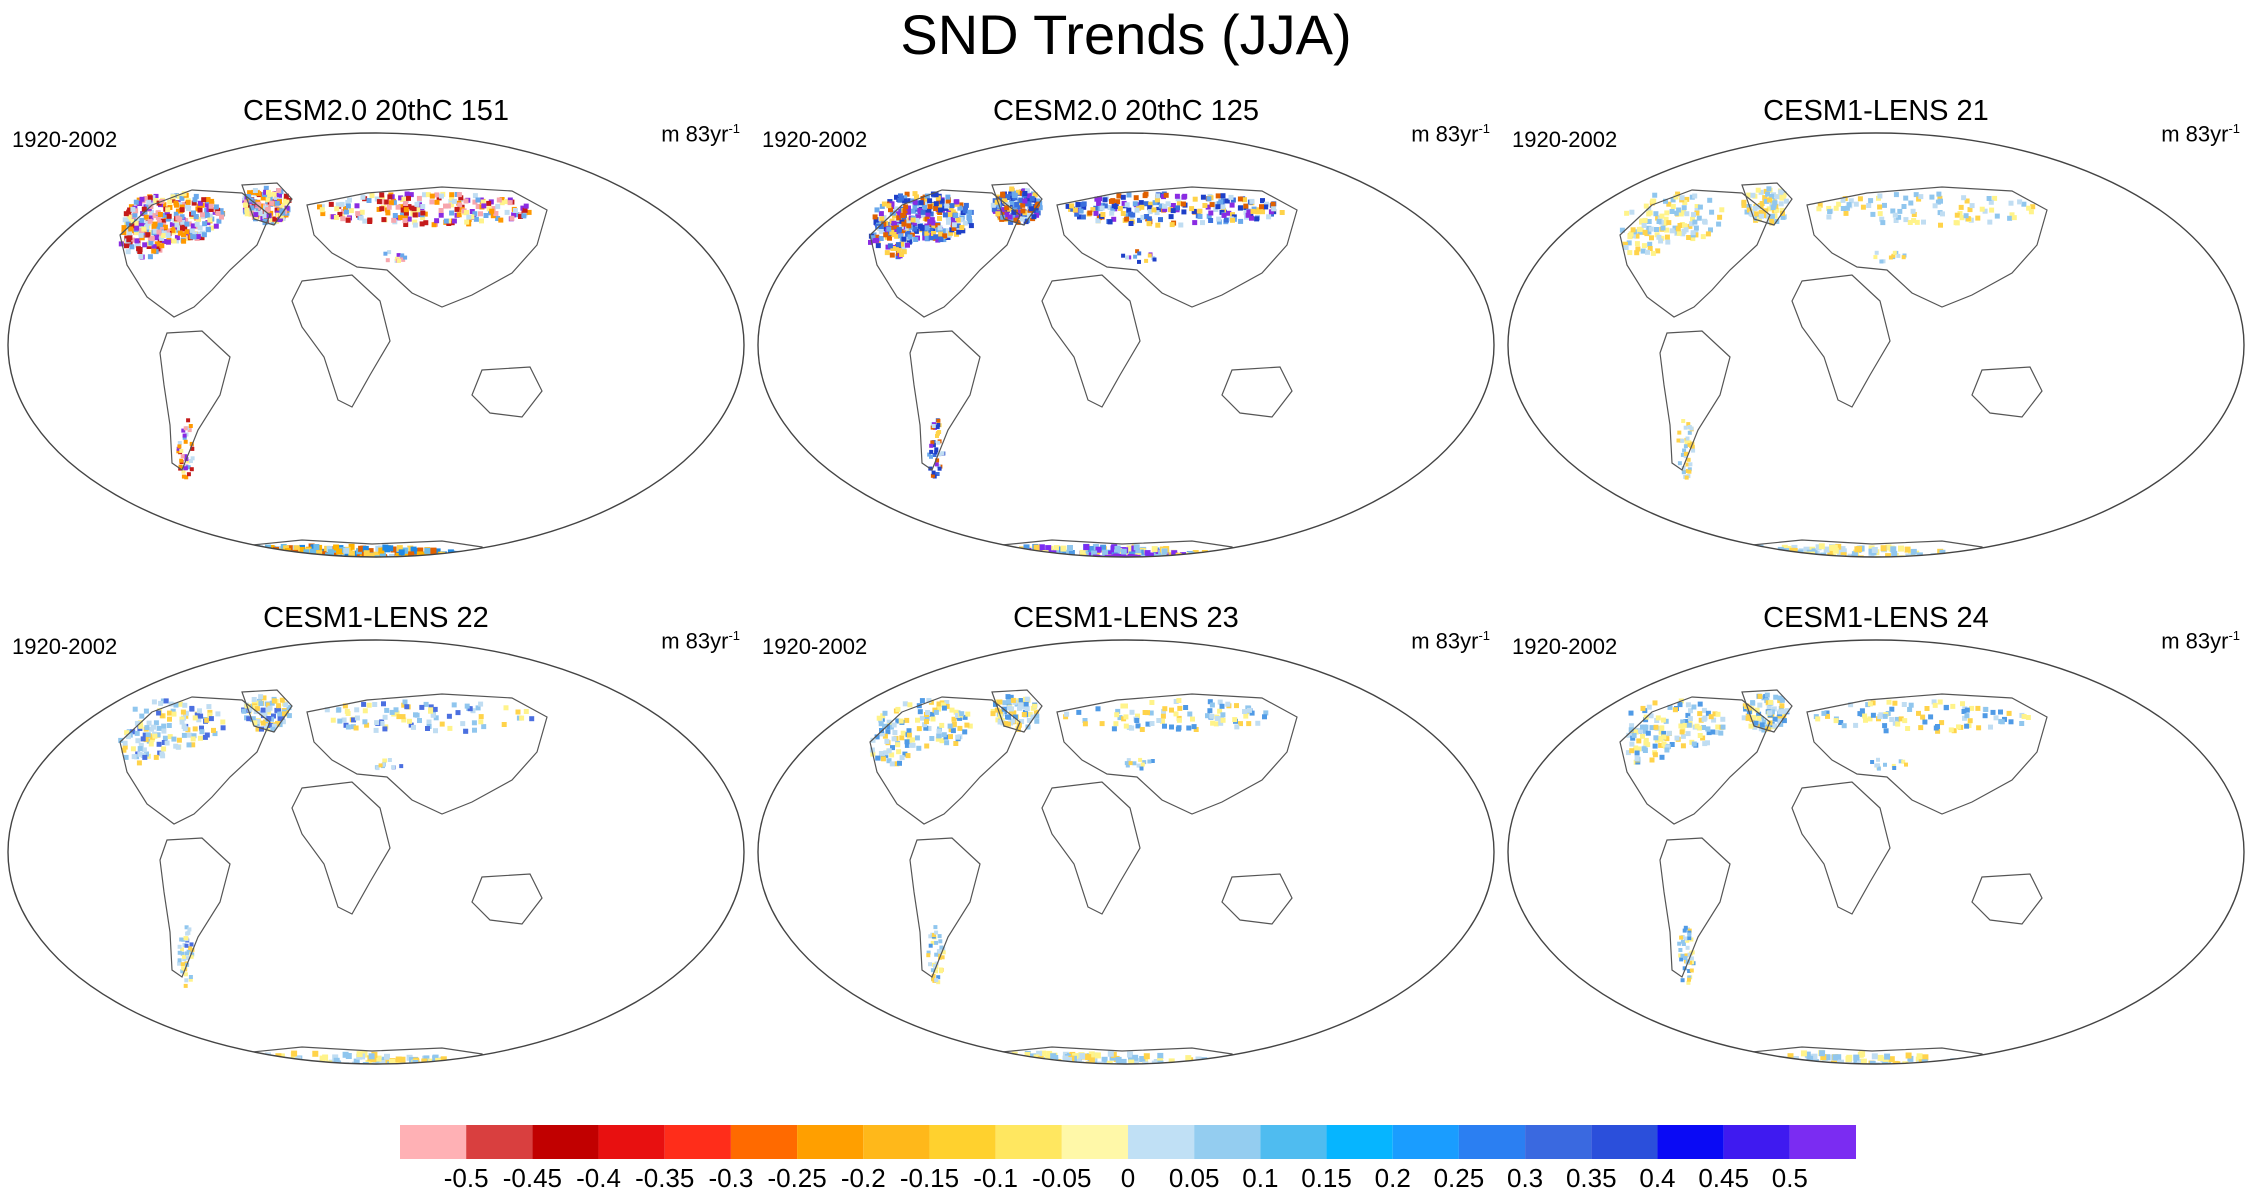 Image resolution: width=2252 pixels, height=1198 pixels. I want to click on map-panel-4: CESM1-LENS 22 1920-2002 m 83yr-1, so click(376, 852).